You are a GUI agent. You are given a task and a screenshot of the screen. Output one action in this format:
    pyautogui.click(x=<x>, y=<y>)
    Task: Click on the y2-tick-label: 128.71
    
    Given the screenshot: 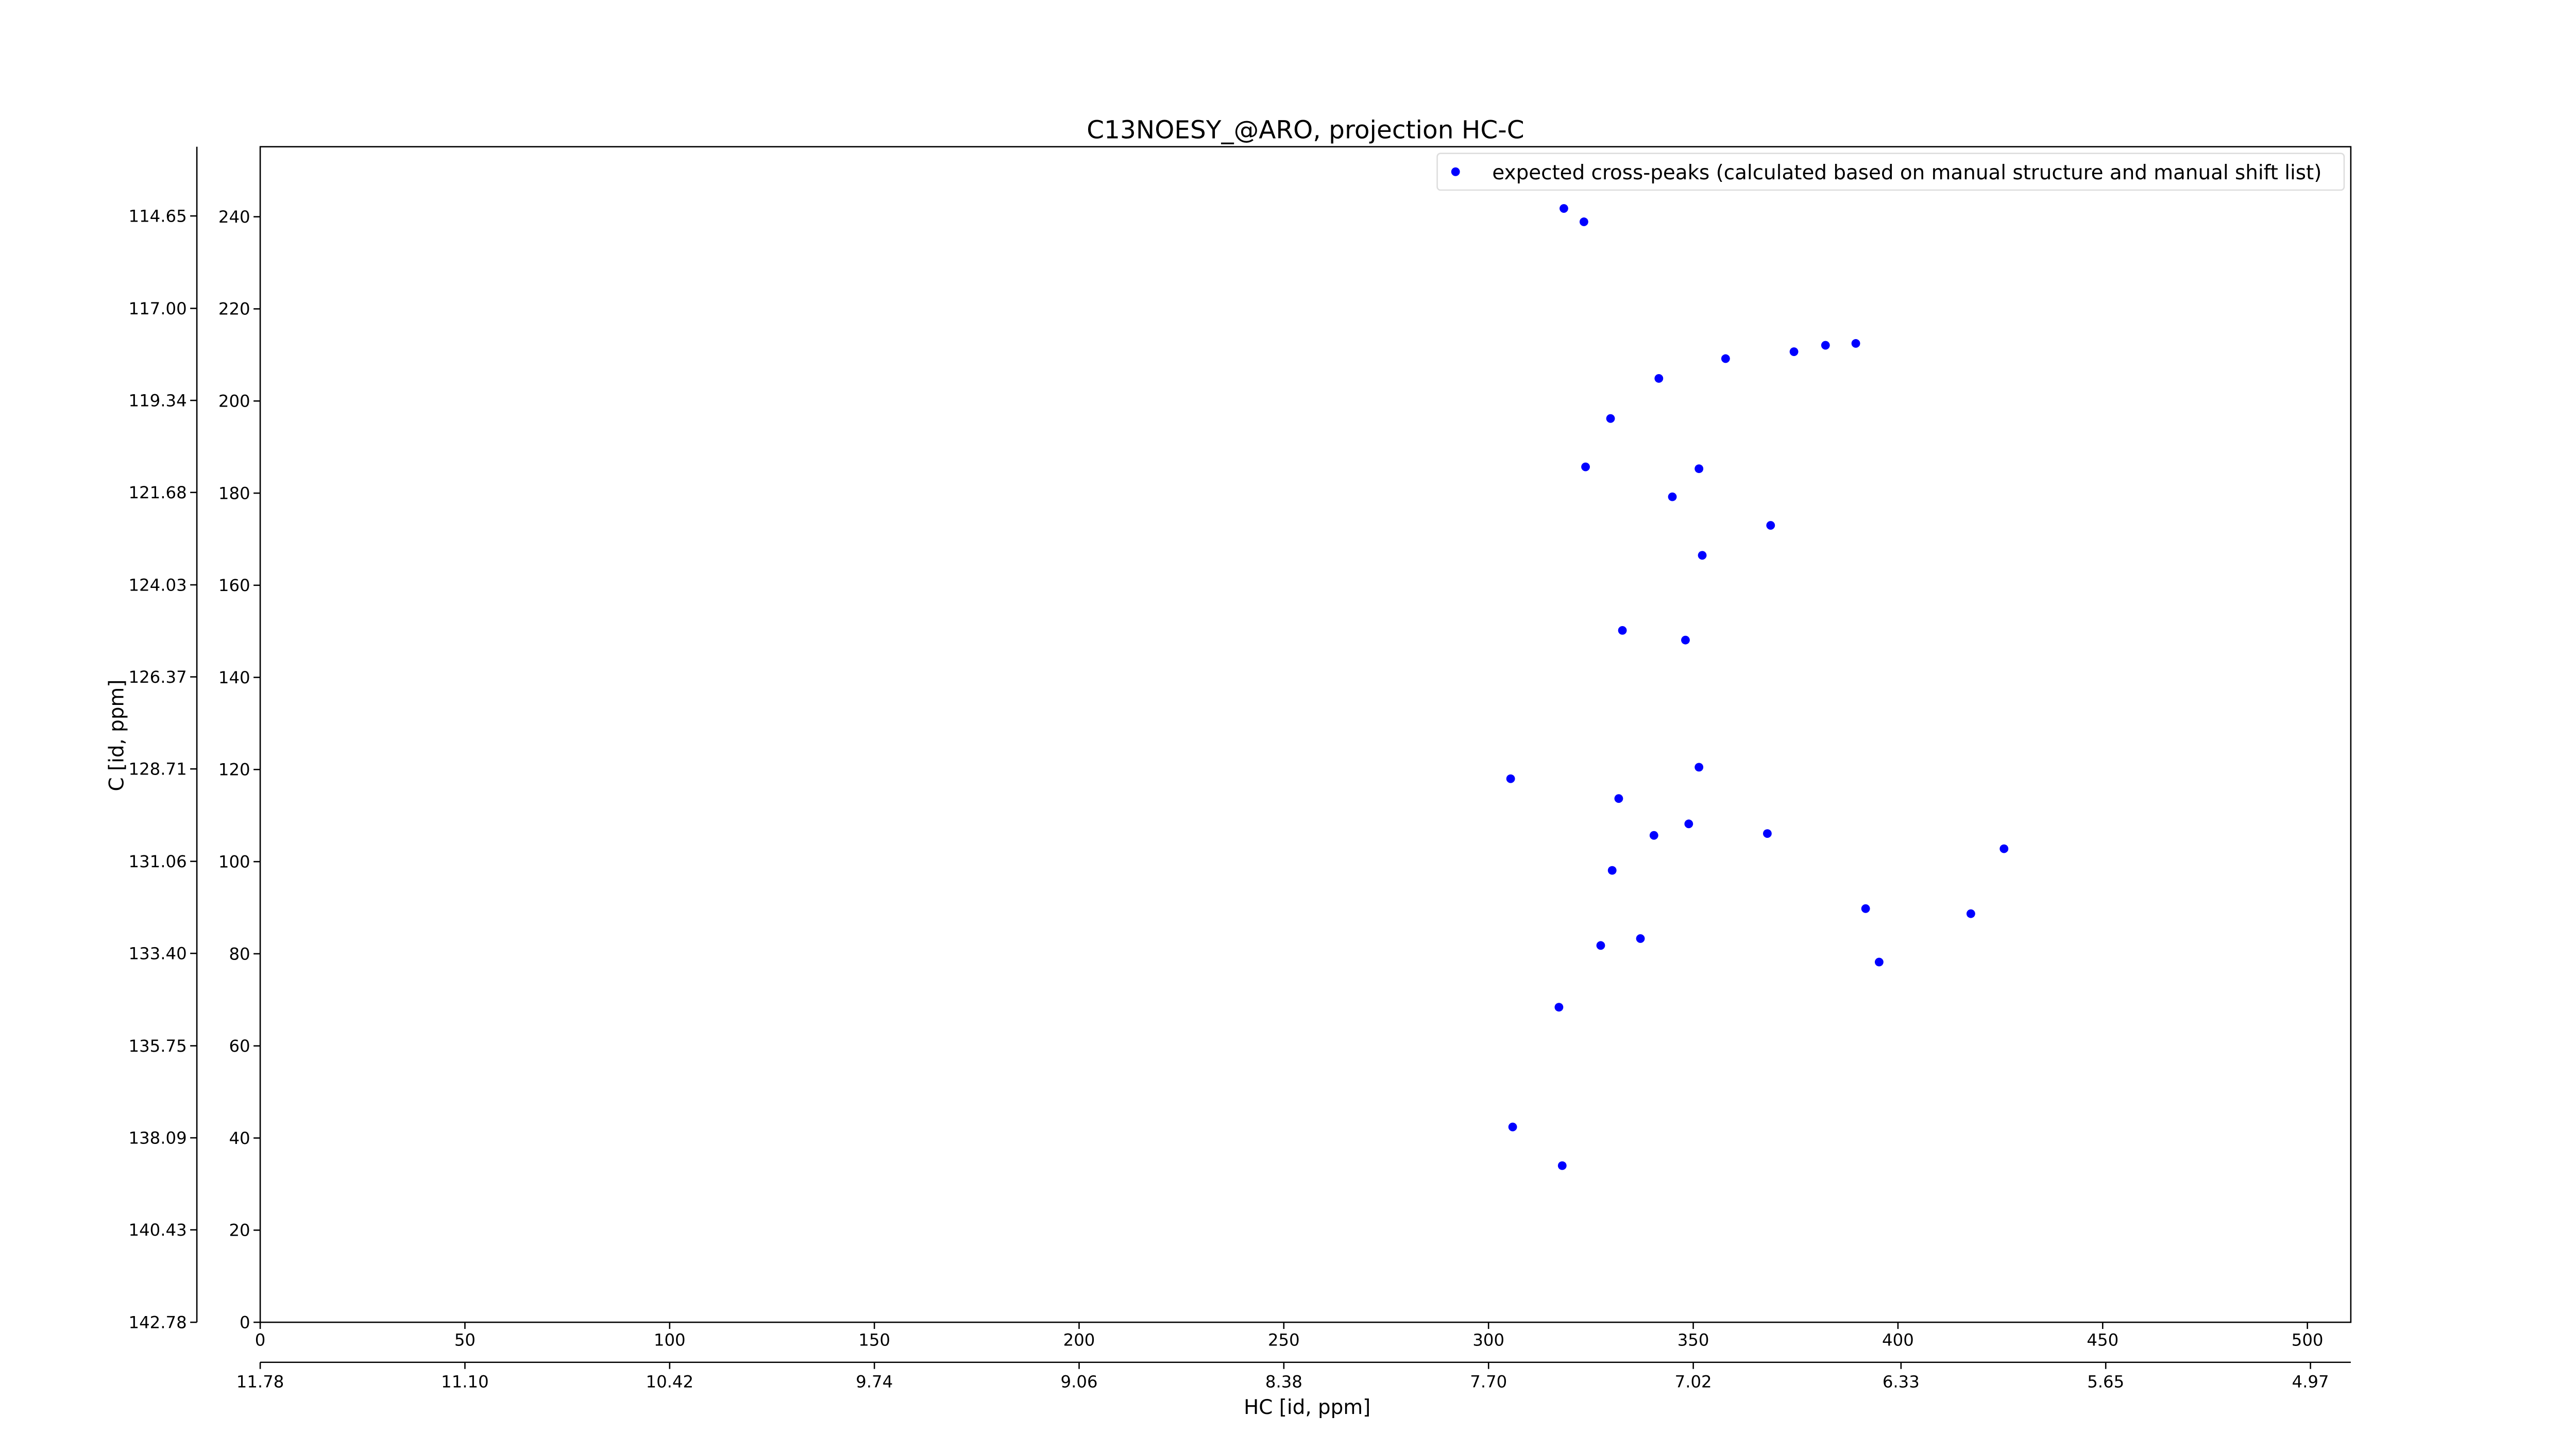 What is the action you would take?
    pyautogui.click(x=158, y=769)
    